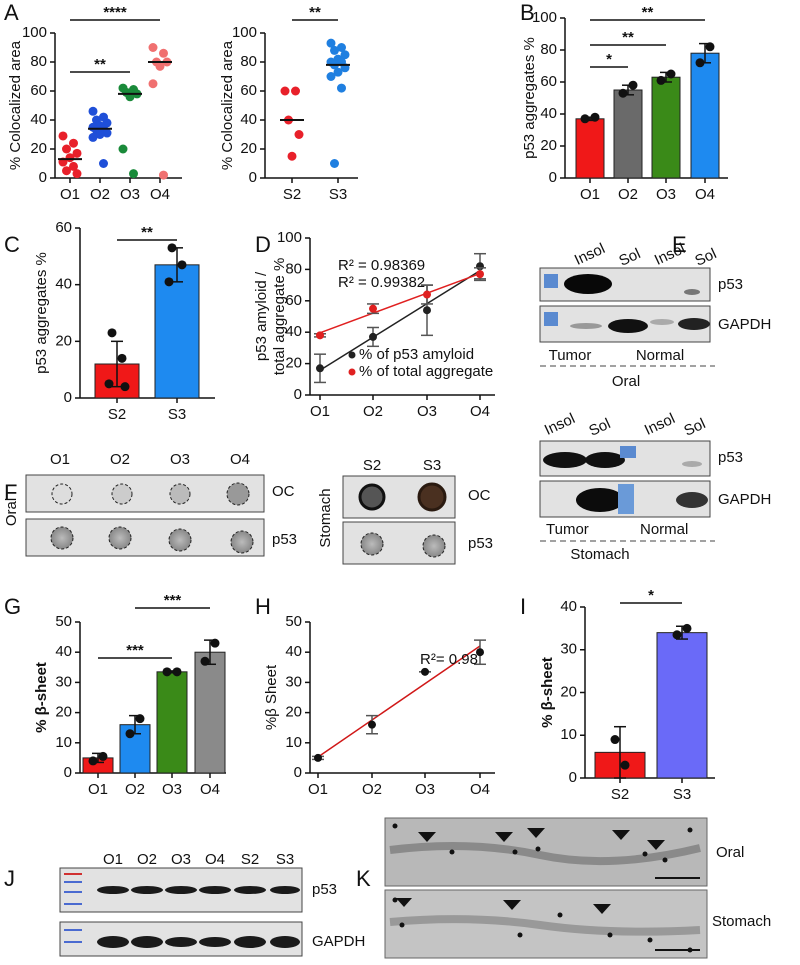 This screenshot has width=800, height=965. I want to click on fibril, so click(545, 925).